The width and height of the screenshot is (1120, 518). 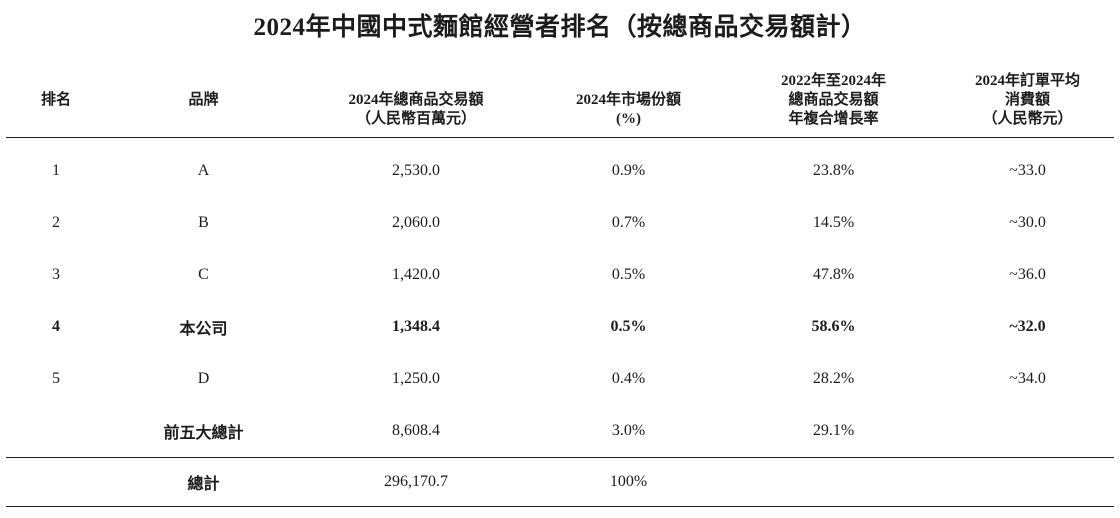 I want to click on page-title: 2024年中國中式麵館經營者排名（按總商品交易額計）, so click(x=560, y=27).